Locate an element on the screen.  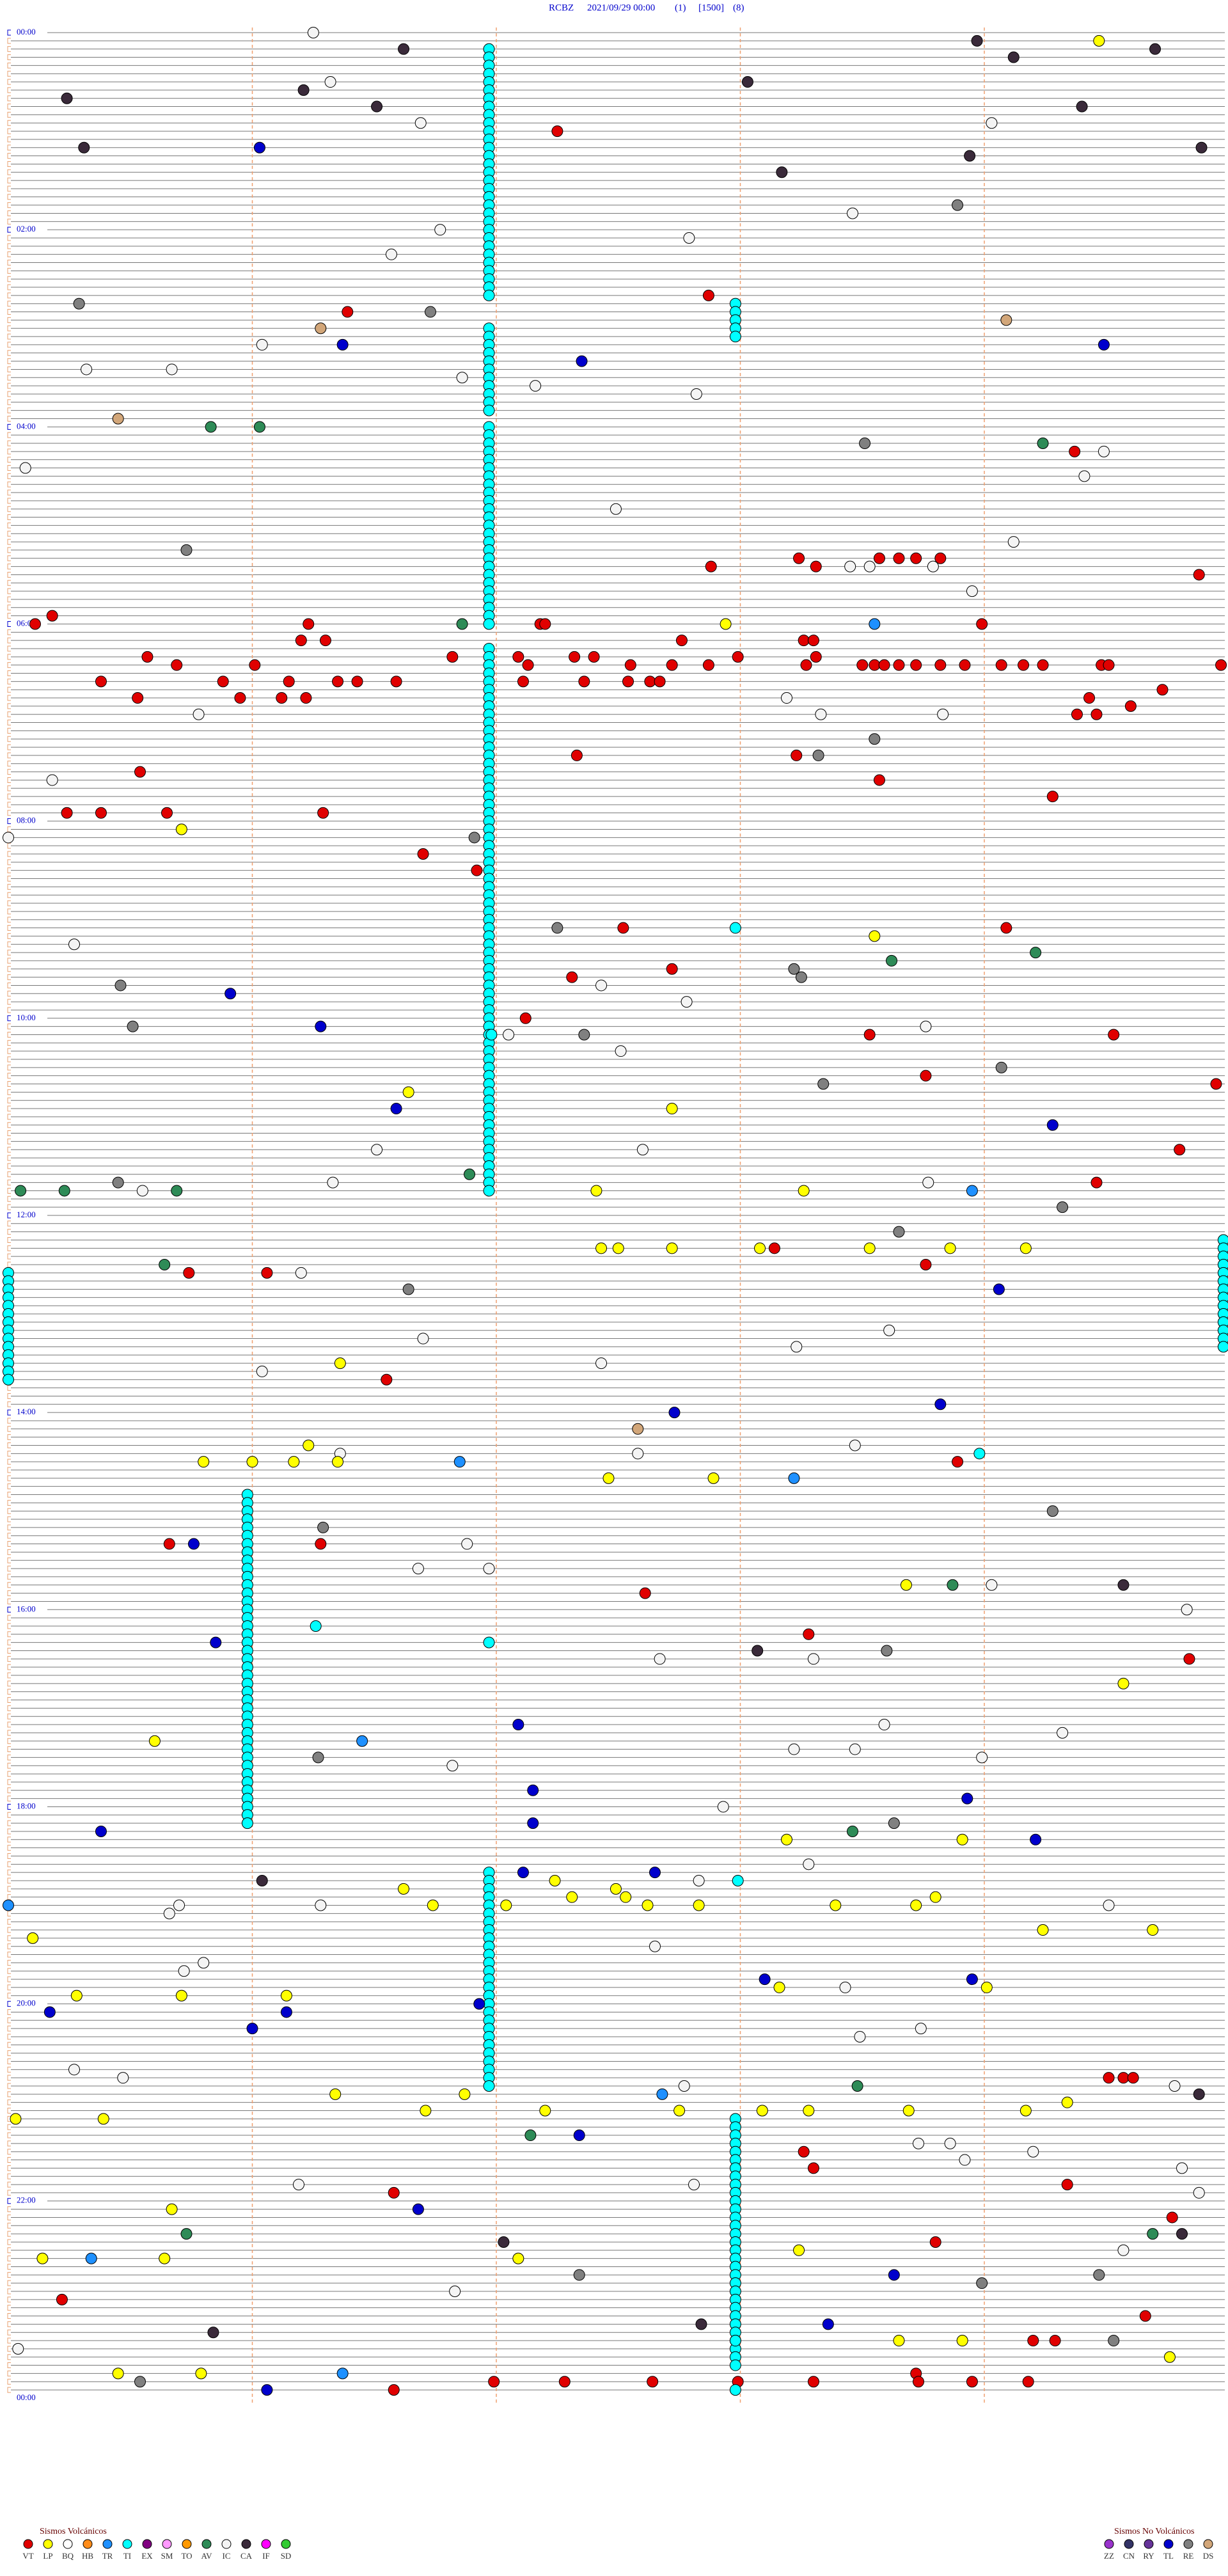
header: RCBZ 2021/09/29 00:00 (1) [1500] (8) is located at coordinates (646, 8).